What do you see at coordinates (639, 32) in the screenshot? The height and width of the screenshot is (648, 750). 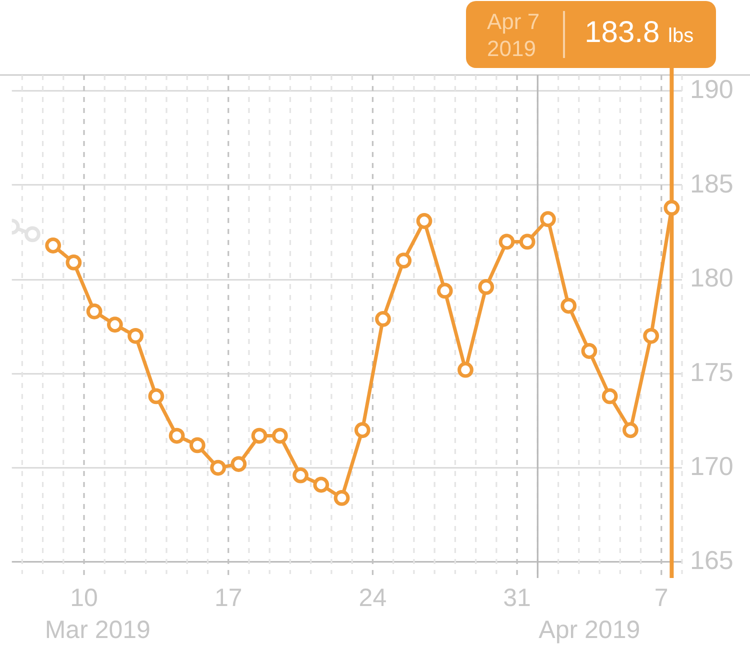 I see `text: 183.8 lbs` at bounding box center [639, 32].